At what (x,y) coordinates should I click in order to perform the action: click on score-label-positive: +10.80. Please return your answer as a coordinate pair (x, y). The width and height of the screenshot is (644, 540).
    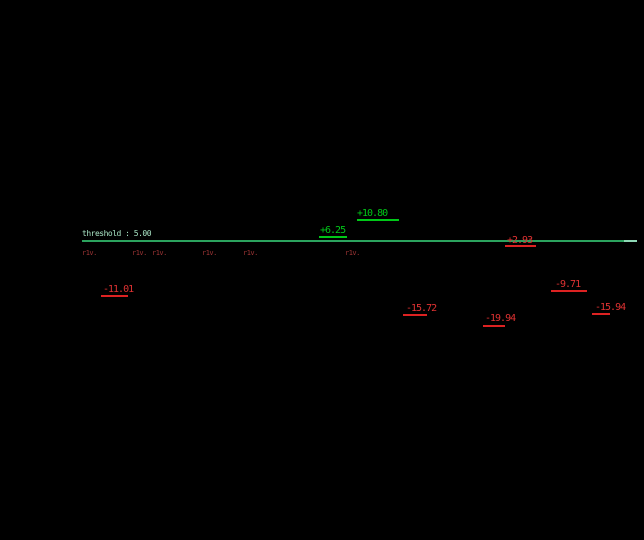
    Looking at the image, I should click on (372, 213).